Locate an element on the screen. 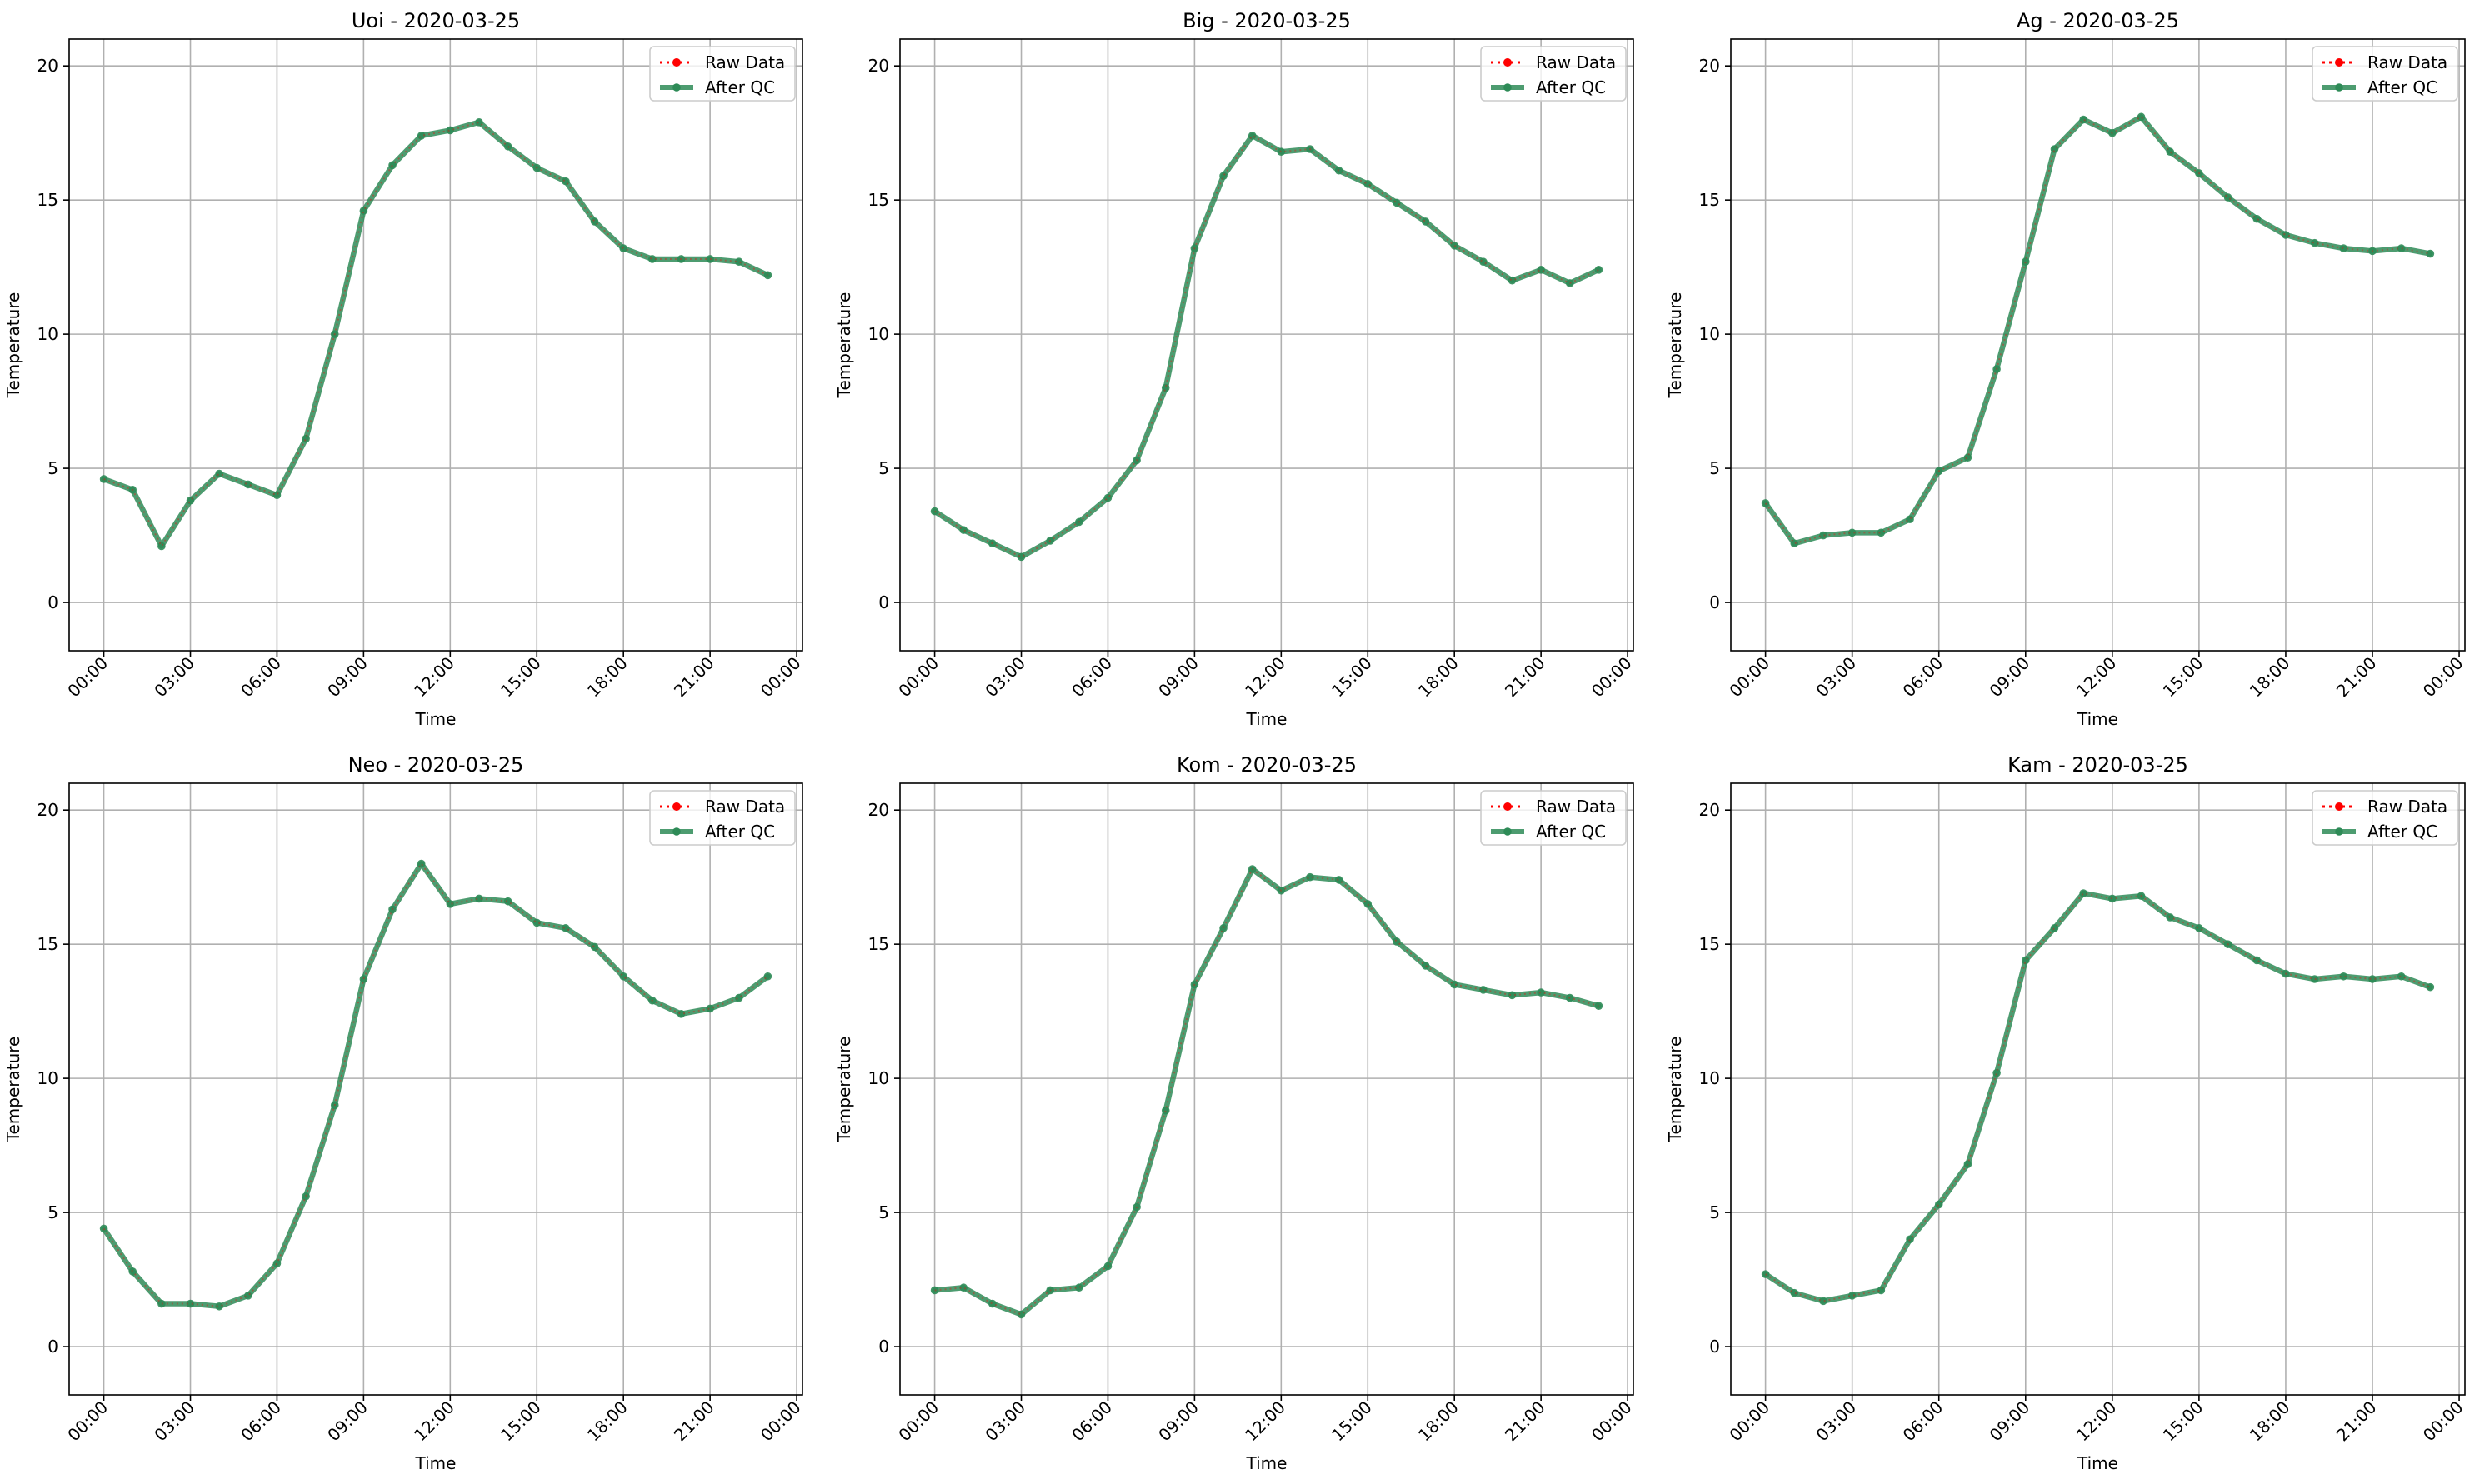  subplot-title: Kam - 2020-03-25 is located at coordinates (2098, 765).